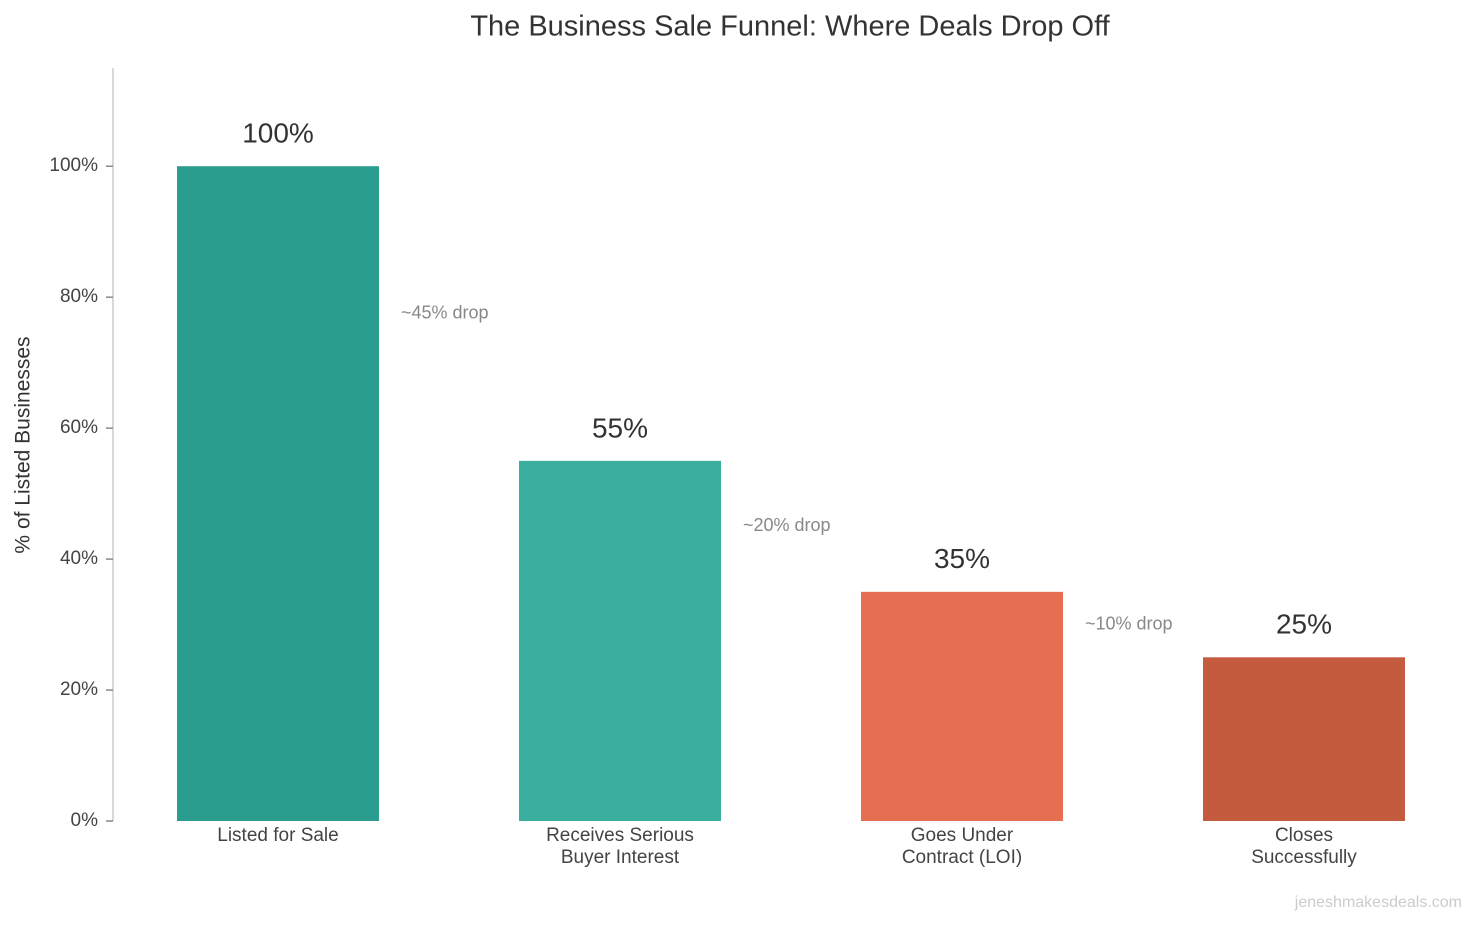 The height and width of the screenshot is (926, 1483). I want to click on y-tick-label: 60%, so click(79, 427).